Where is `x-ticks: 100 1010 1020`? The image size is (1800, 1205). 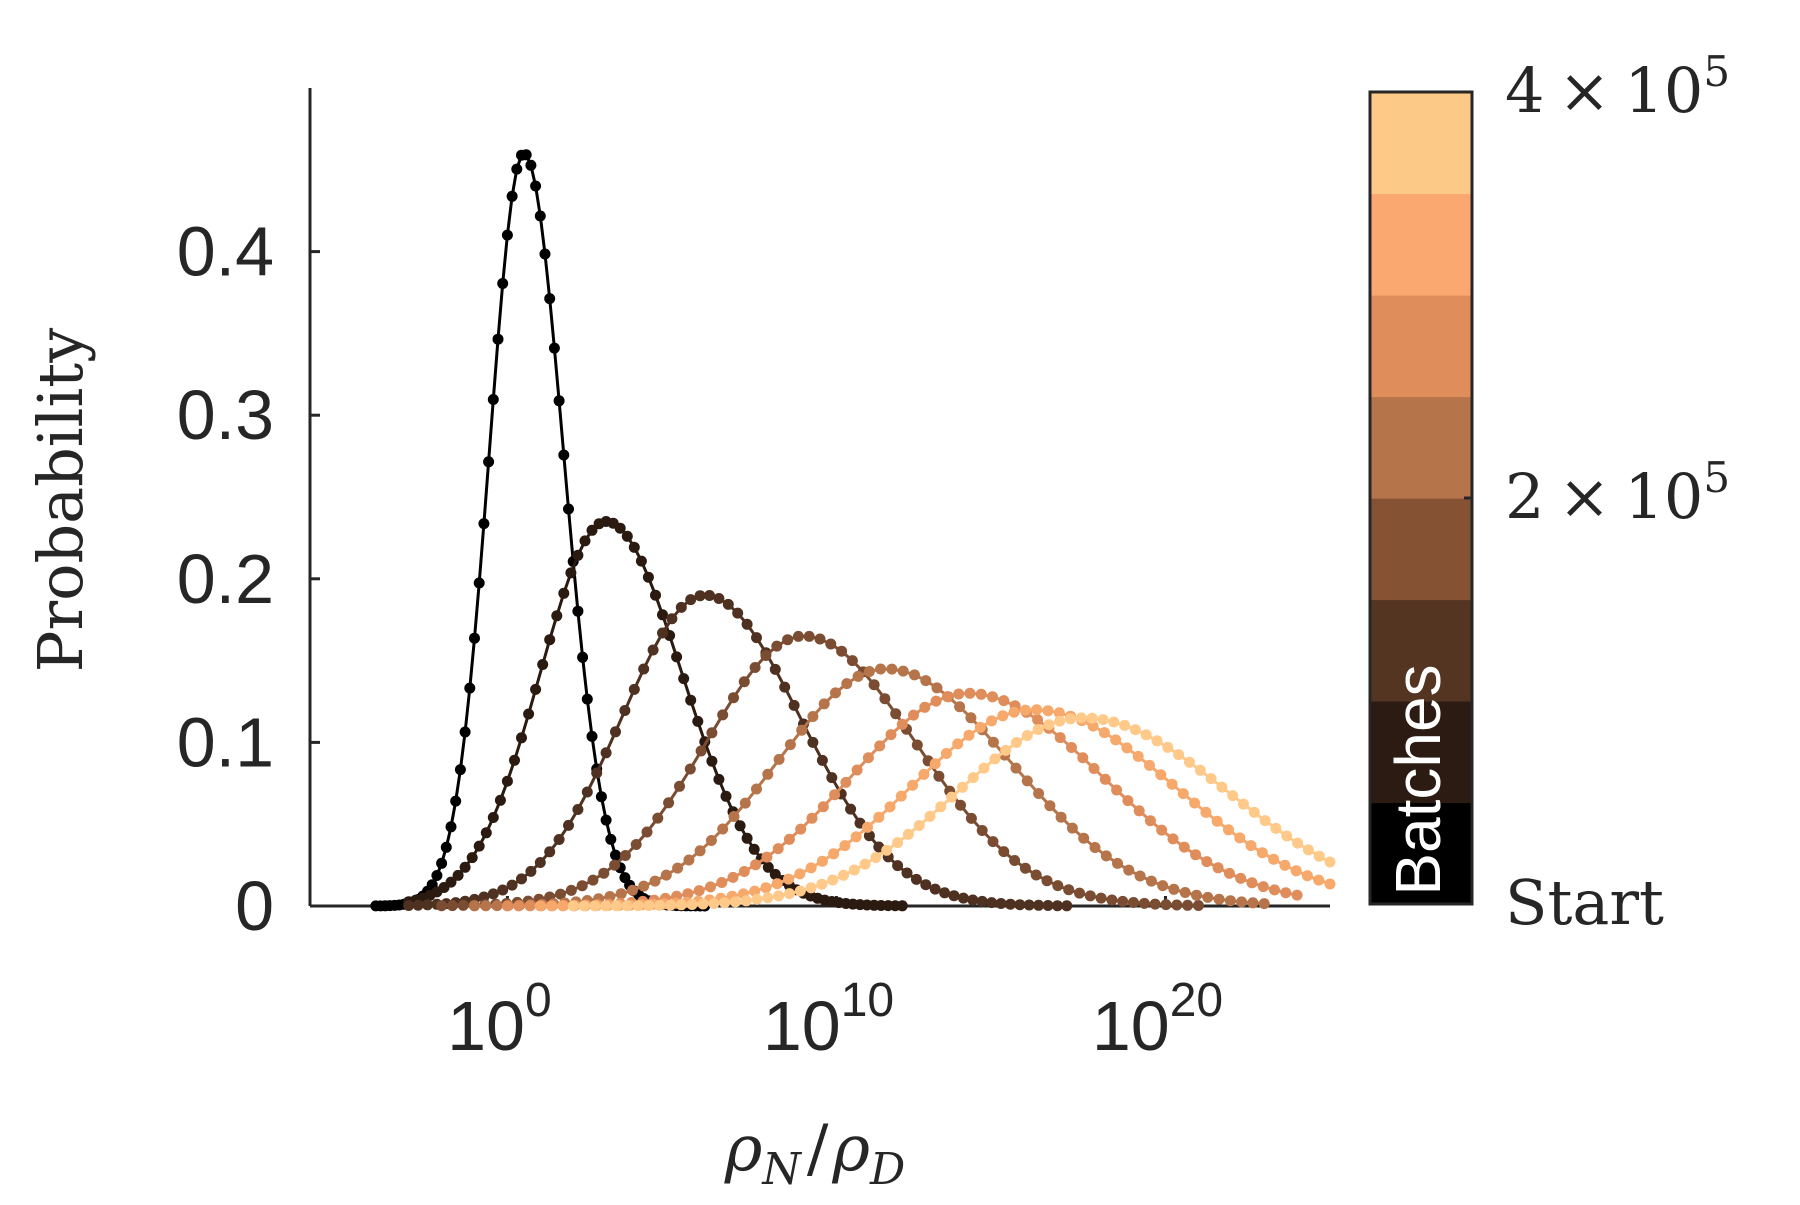 x-ticks: 100 1010 1020 is located at coordinates (835, 980).